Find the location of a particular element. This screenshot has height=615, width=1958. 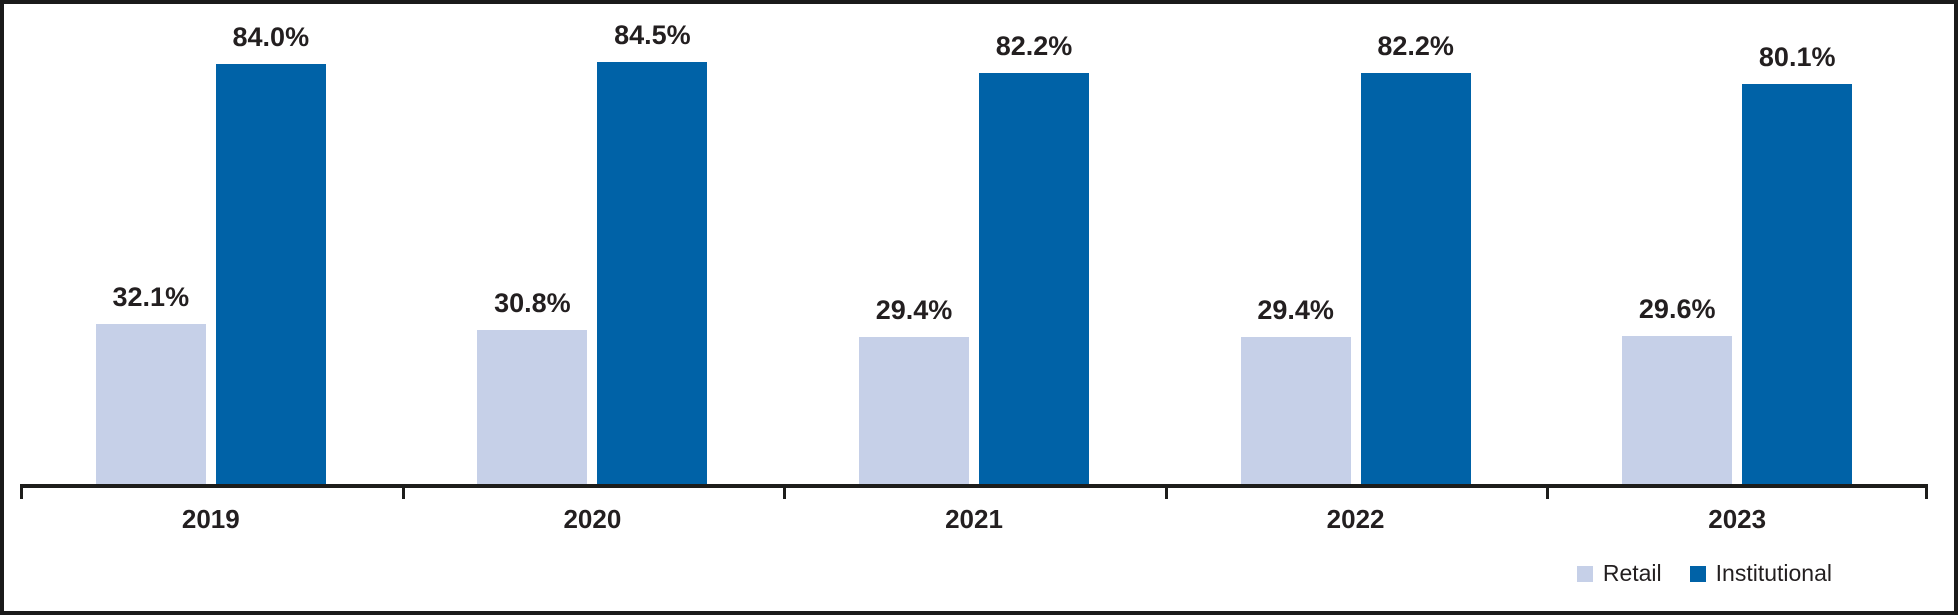

value-label-institutional-2022: 82.2% is located at coordinates (1415, 46).